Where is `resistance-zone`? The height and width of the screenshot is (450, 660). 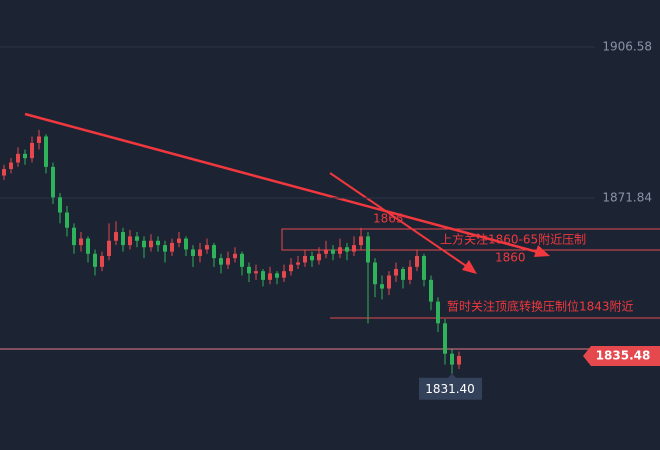
resistance-zone is located at coordinates (470, 239).